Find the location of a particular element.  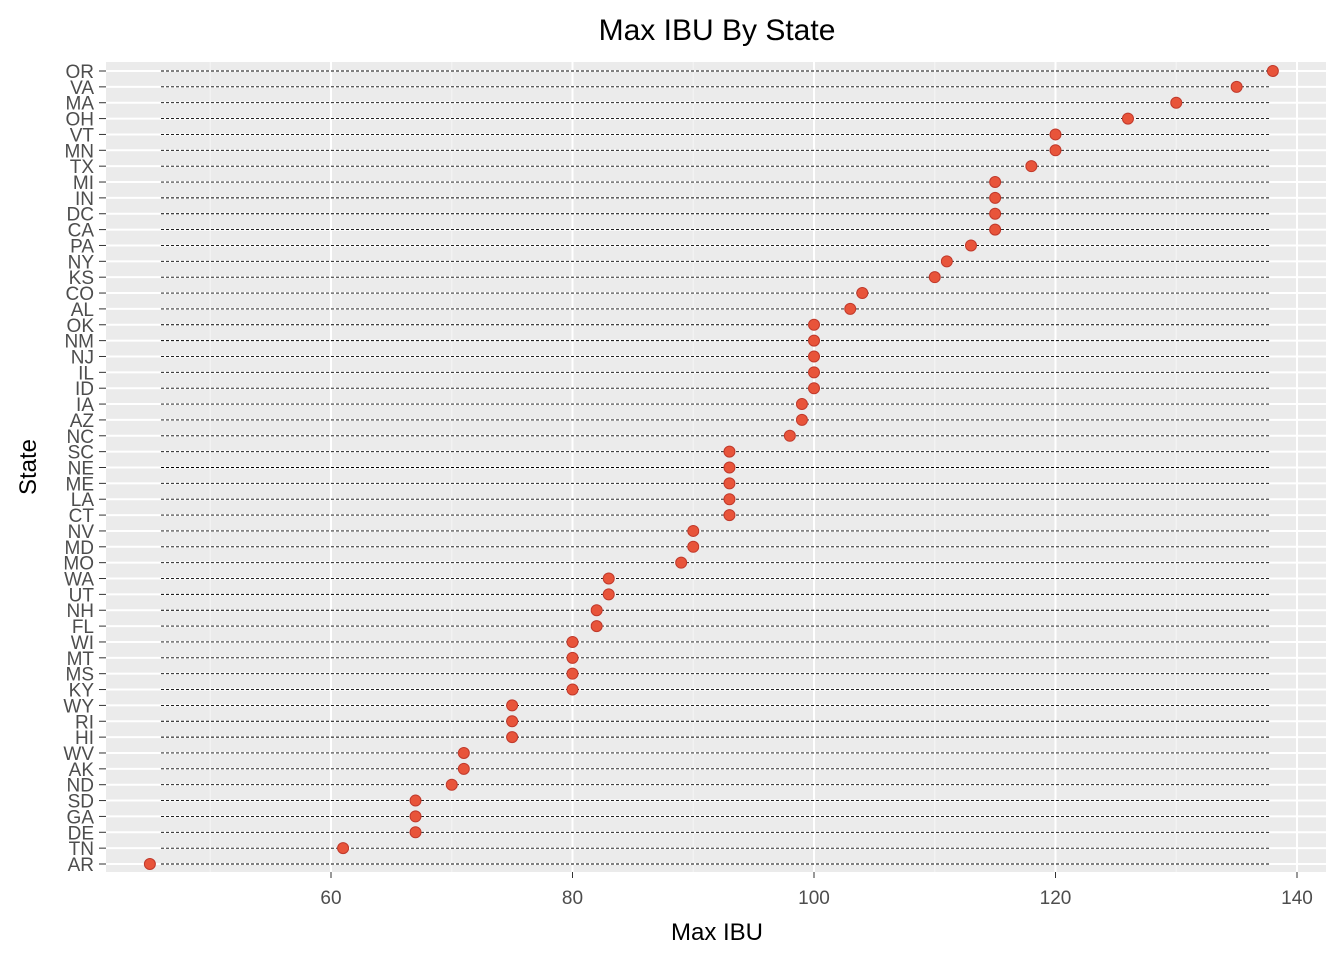

y-tick-label: SC is located at coordinates (81, 453).